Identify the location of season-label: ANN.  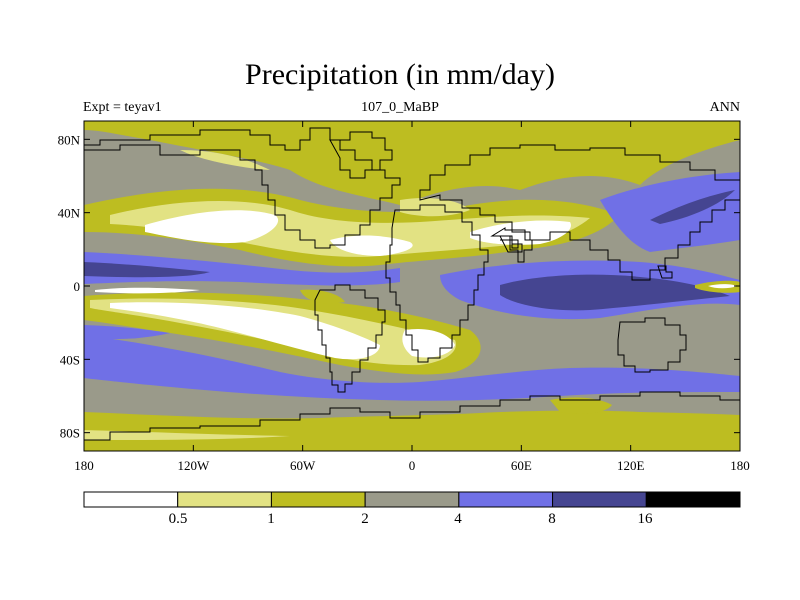
(724, 107).